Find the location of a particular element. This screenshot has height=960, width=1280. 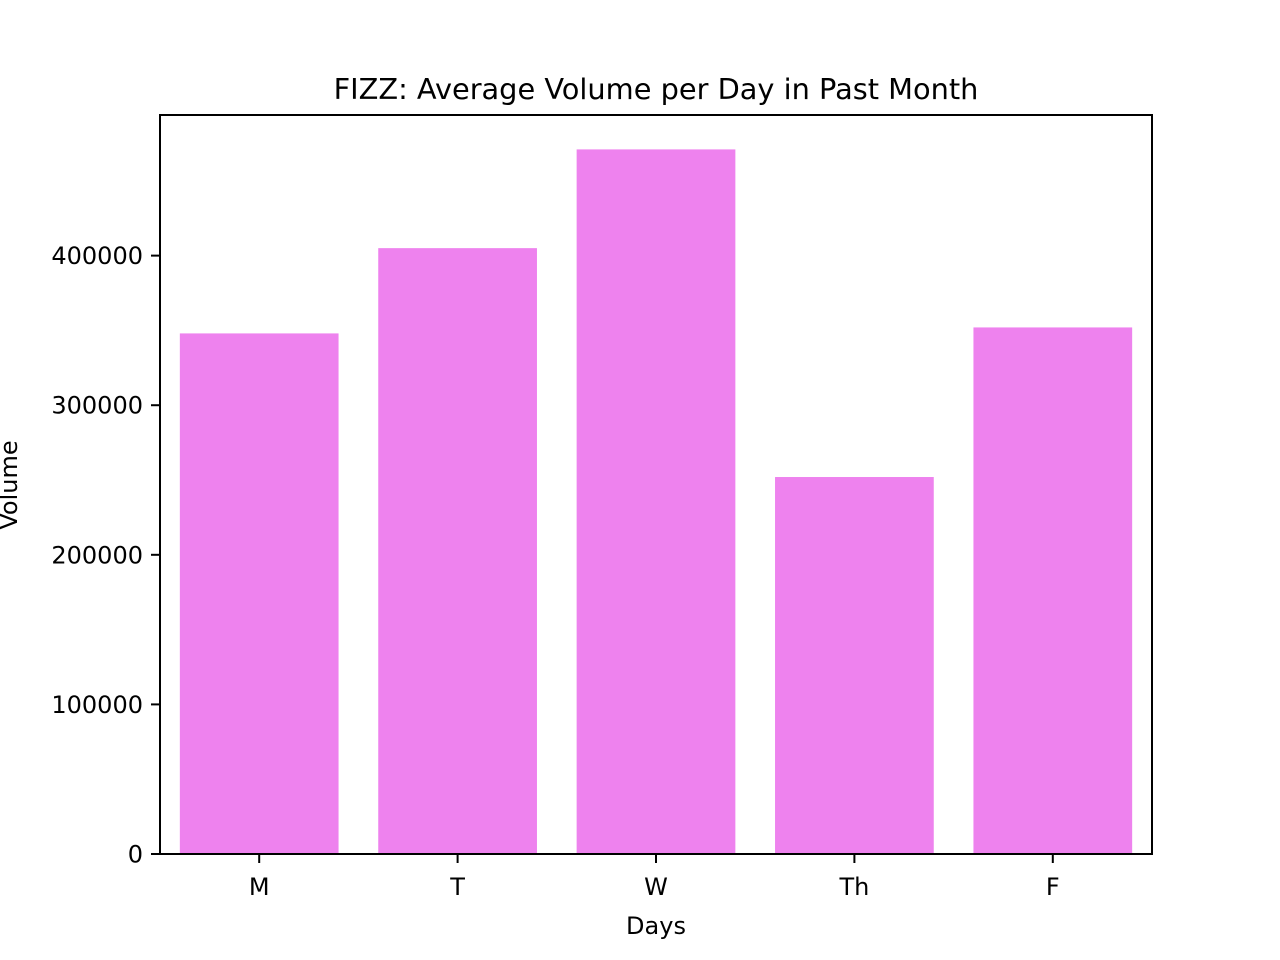

x-tick-label: M is located at coordinates (259, 887).